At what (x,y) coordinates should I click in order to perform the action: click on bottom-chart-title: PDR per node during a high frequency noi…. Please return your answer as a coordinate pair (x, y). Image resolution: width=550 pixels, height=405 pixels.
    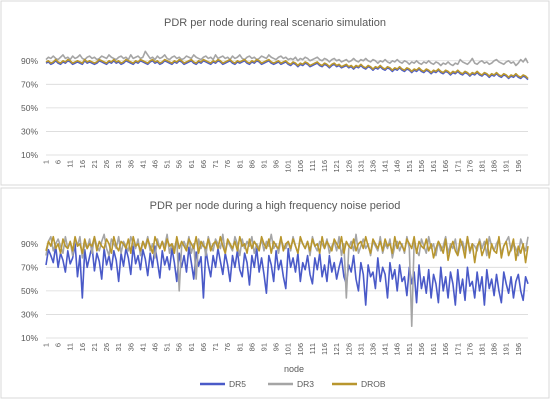
    Looking at the image, I should click on (275, 206).